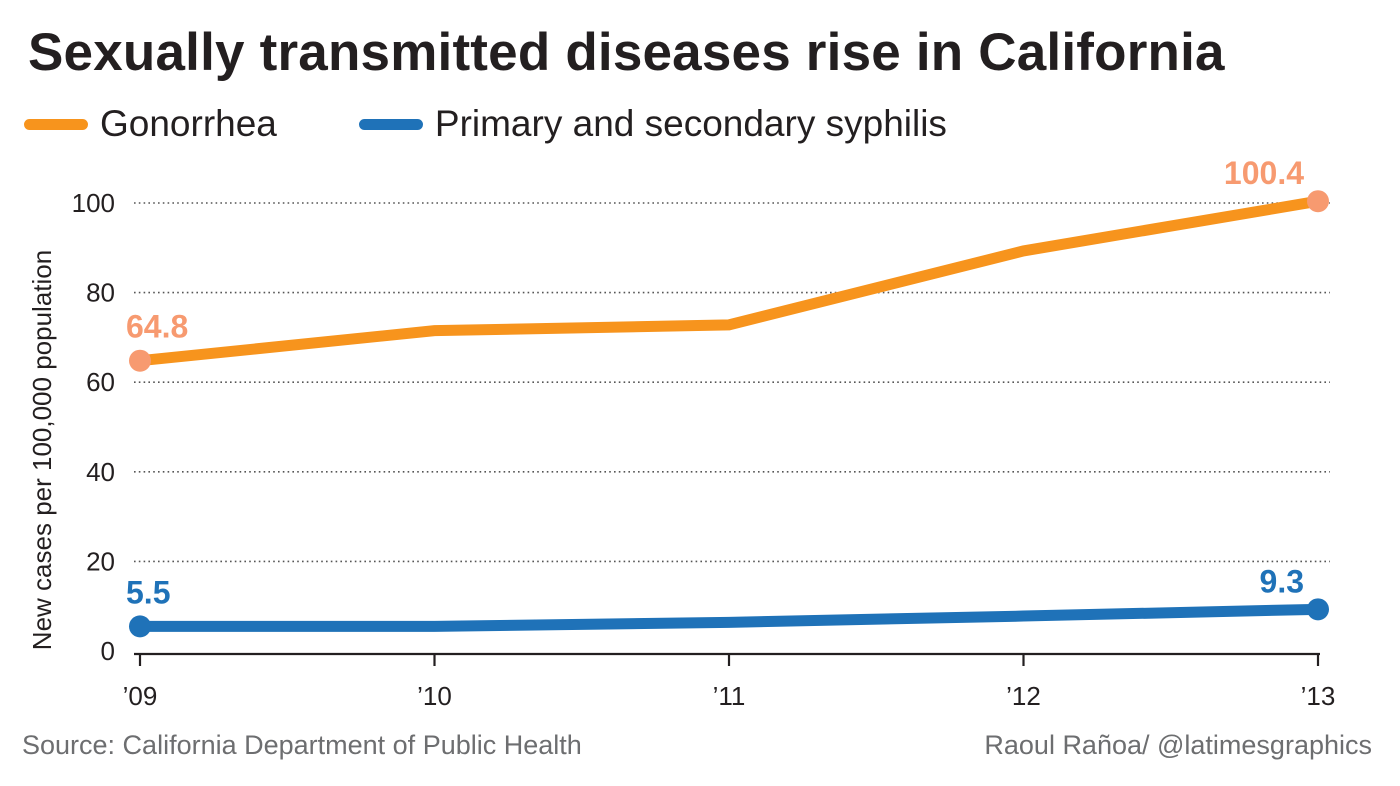 This screenshot has height=786, width=1400. What do you see at coordinates (1178, 745) in the screenshot?
I see `credit-note: Raoul Rañoa/ @latimesgraphics` at bounding box center [1178, 745].